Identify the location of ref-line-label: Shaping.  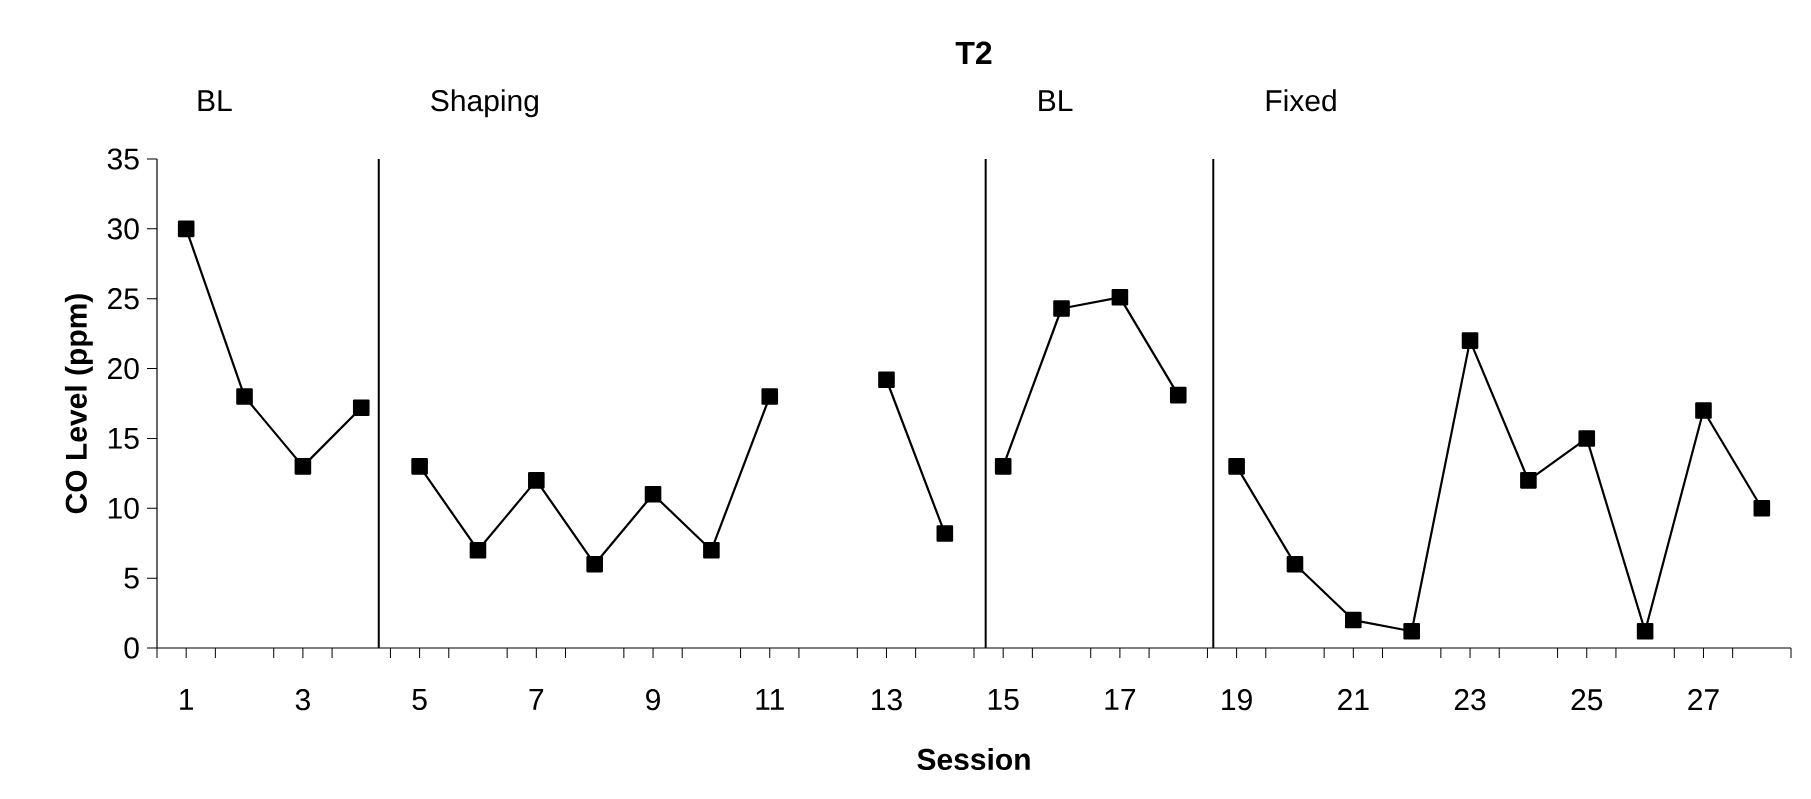
(484, 103).